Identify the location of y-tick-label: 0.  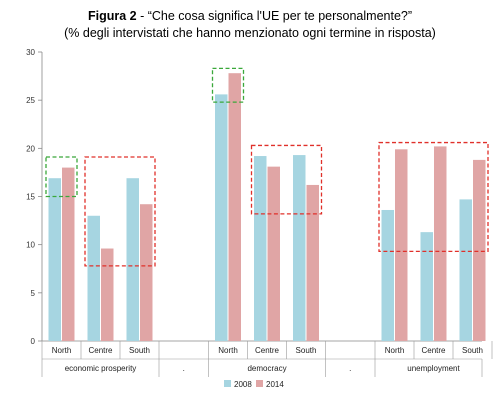
(33, 341).